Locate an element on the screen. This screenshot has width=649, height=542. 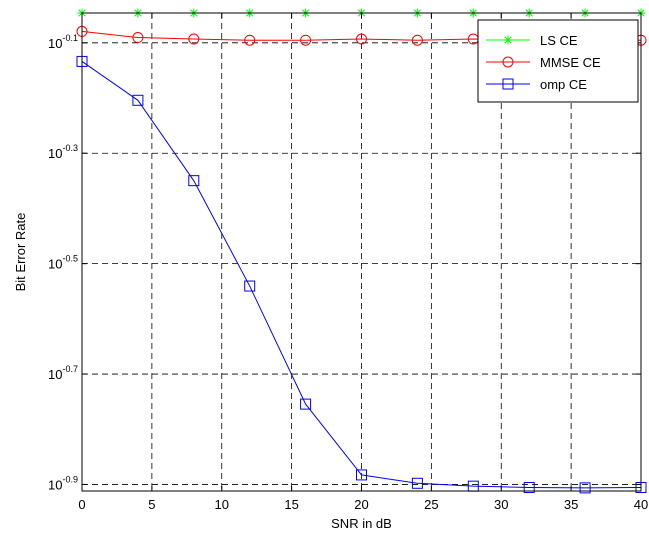
legend-label: LS CE is located at coordinates (559, 40).